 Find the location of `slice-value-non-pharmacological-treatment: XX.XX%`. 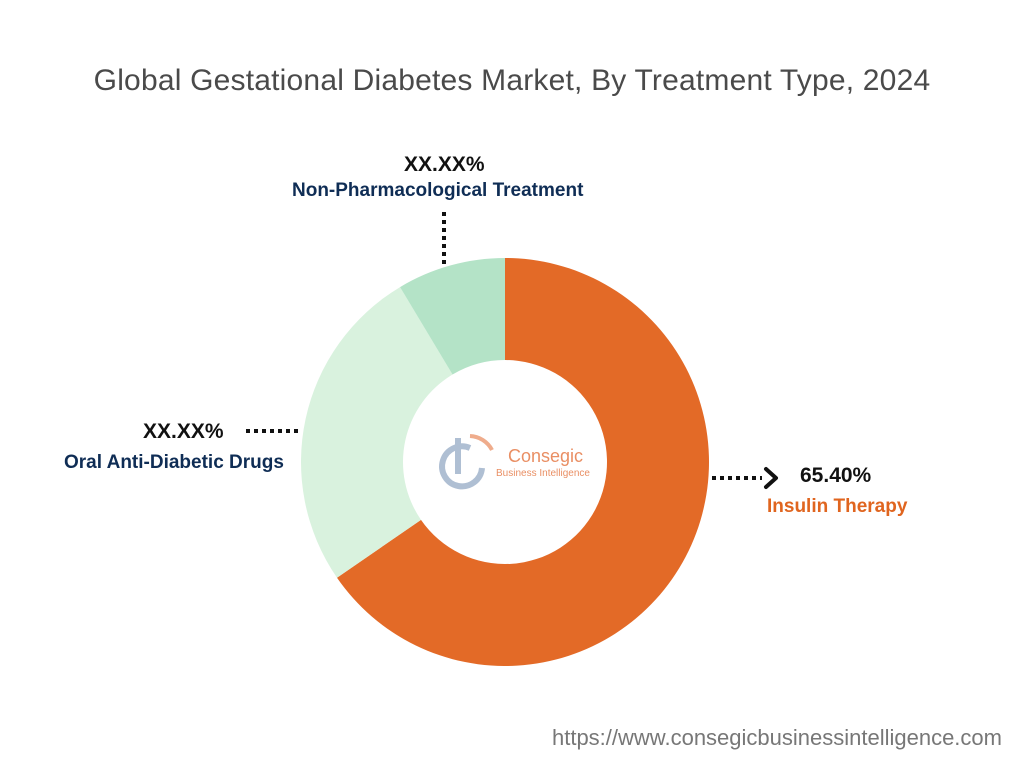

slice-value-non-pharmacological-treatment: XX.XX% is located at coordinates (444, 164).